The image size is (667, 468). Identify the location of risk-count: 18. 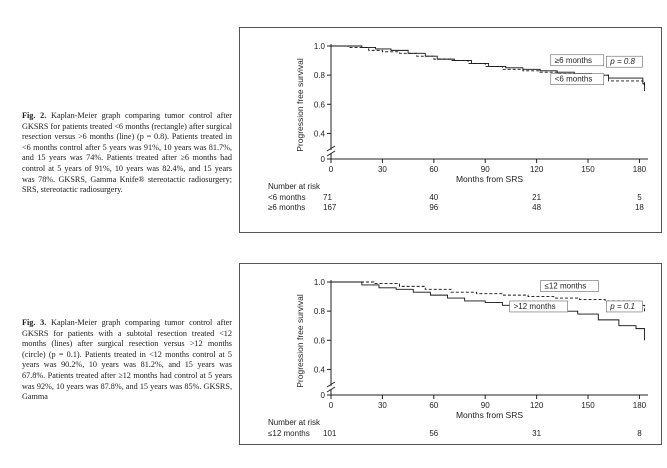
(639, 207).